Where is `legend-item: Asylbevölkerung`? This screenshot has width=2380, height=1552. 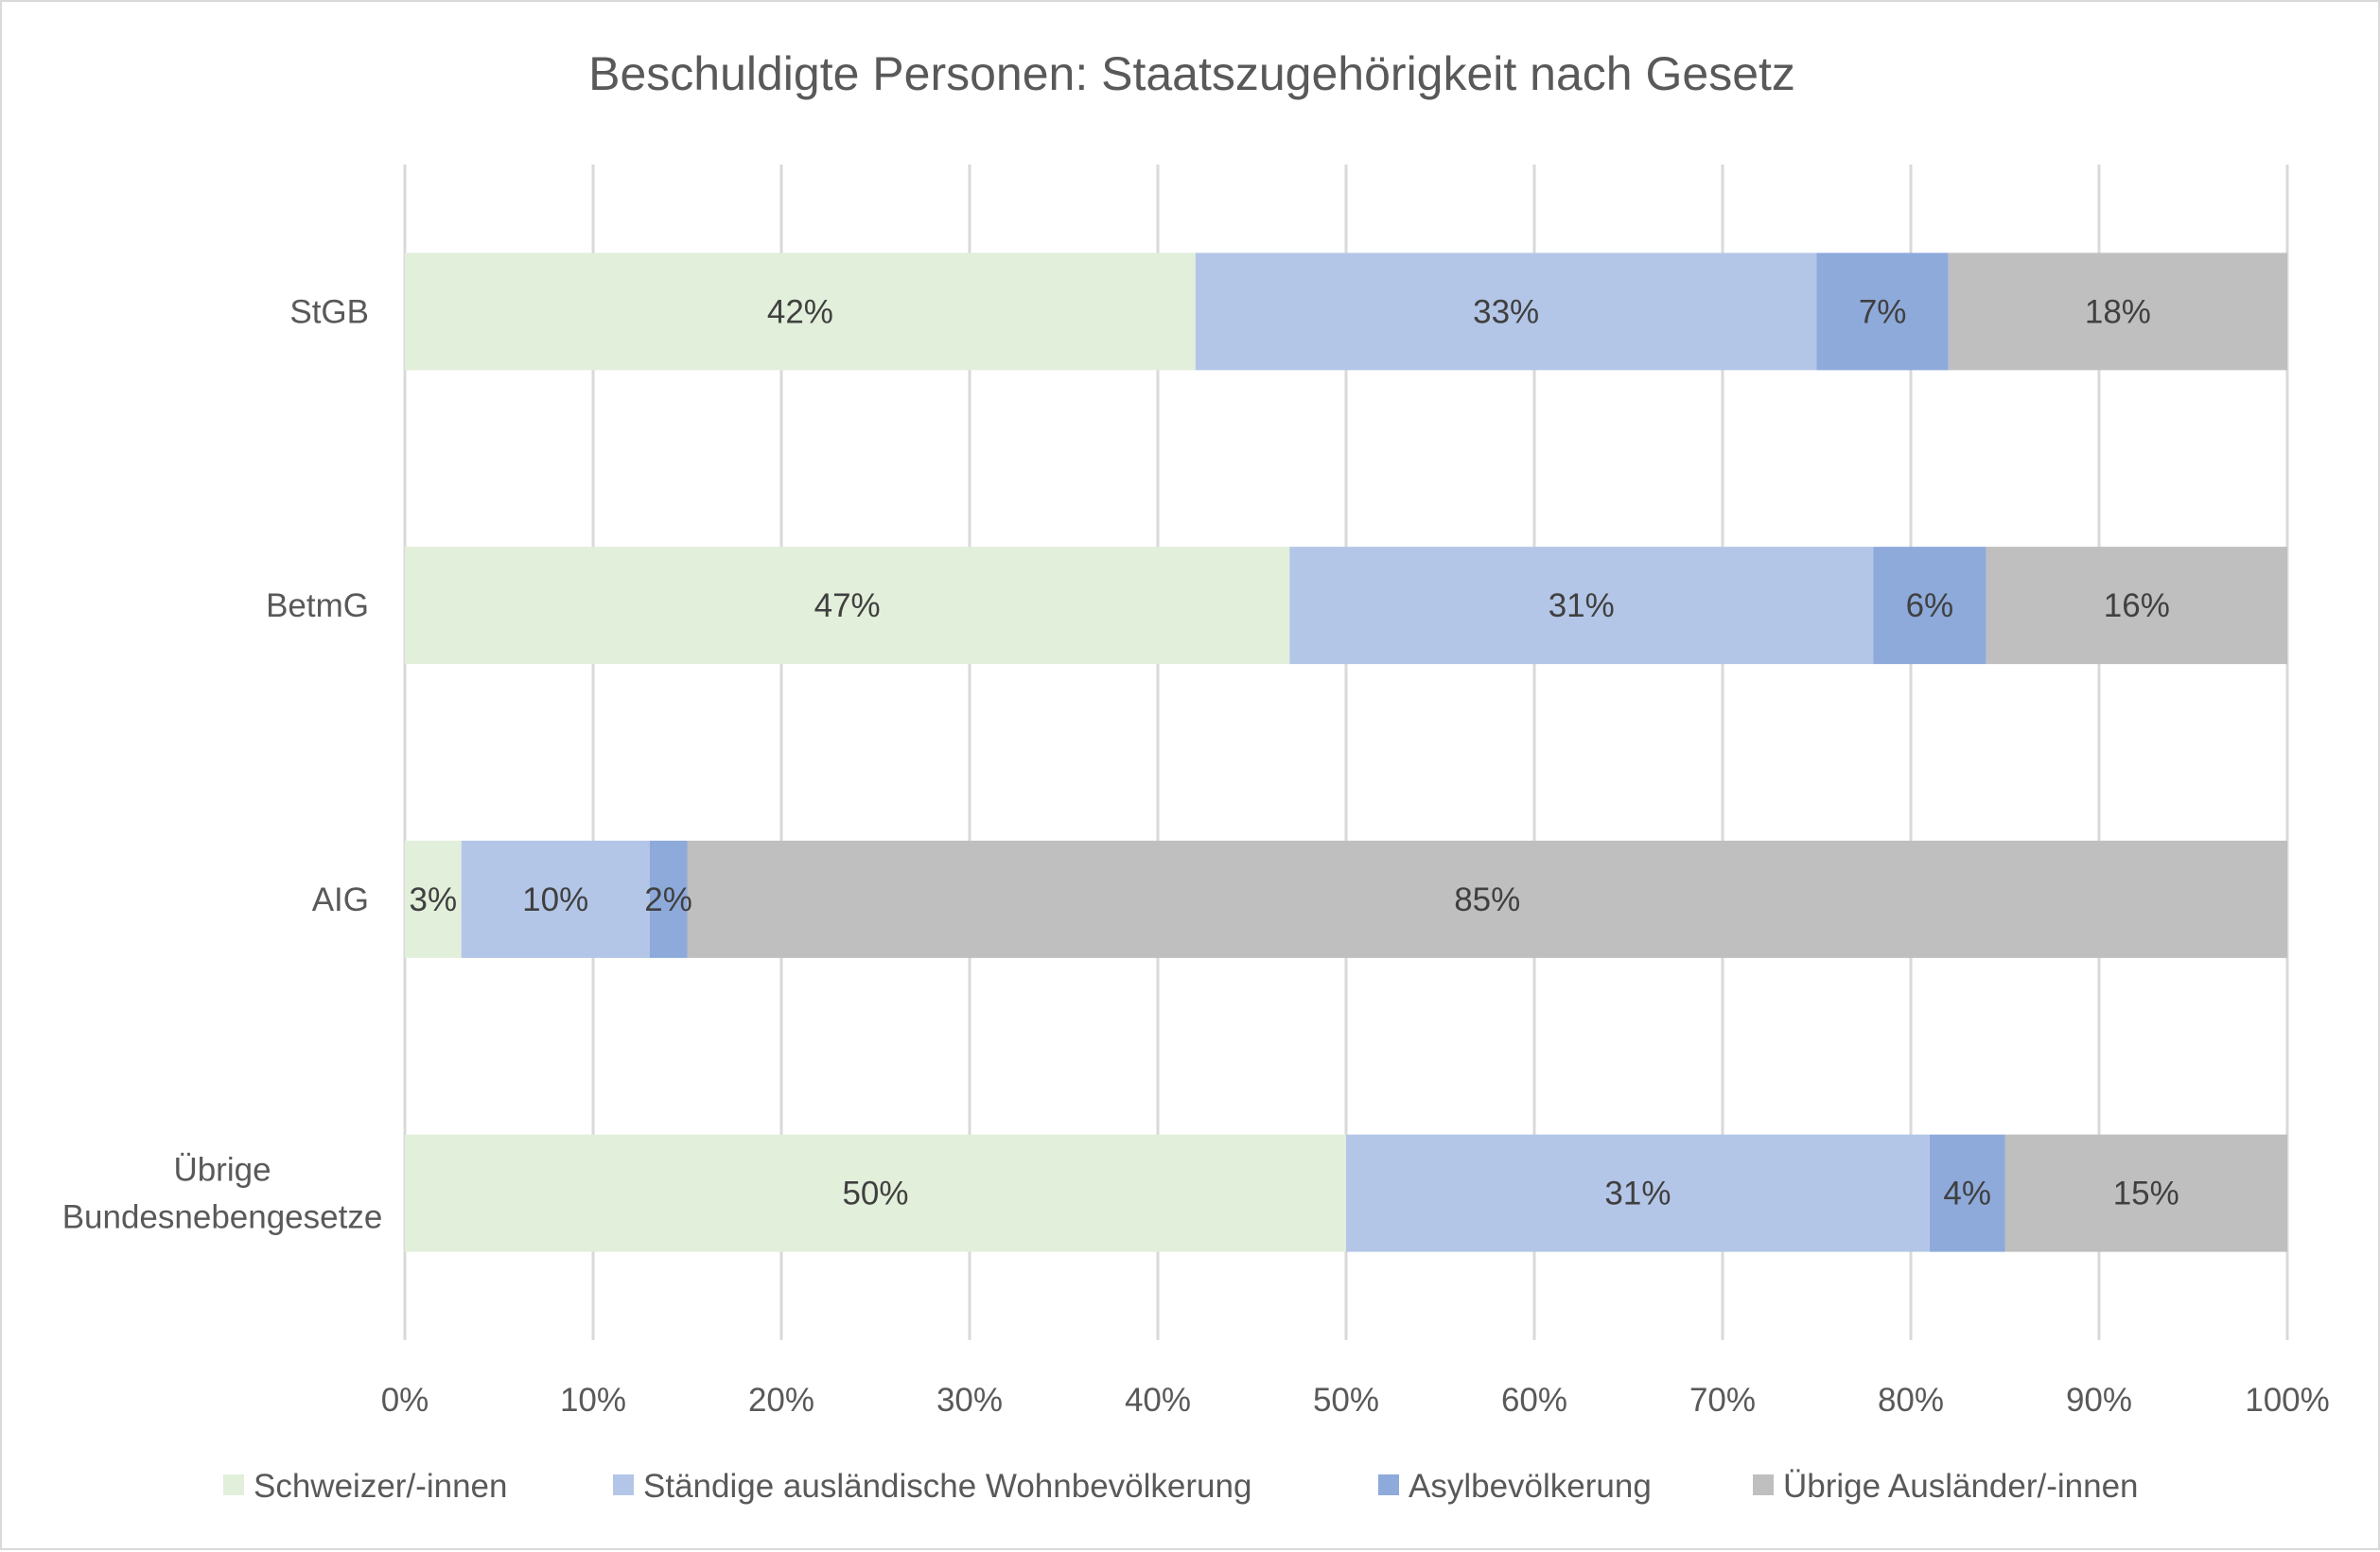 legend-item: Asylbevölkerung is located at coordinates (1515, 1486).